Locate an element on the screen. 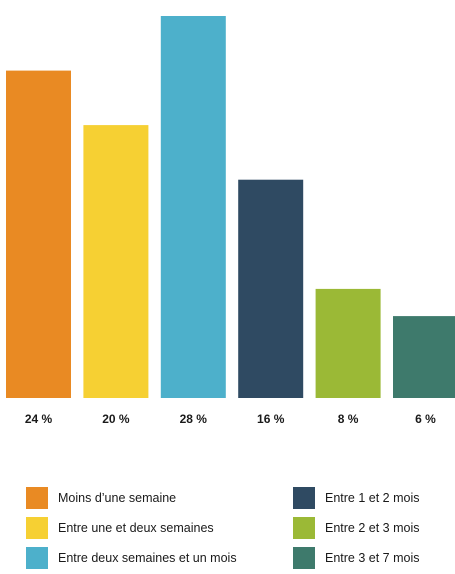 Image resolution: width=455 pixels, height=574 pixels. bar-entre-une-et-deux-semaines is located at coordinates (116, 261).